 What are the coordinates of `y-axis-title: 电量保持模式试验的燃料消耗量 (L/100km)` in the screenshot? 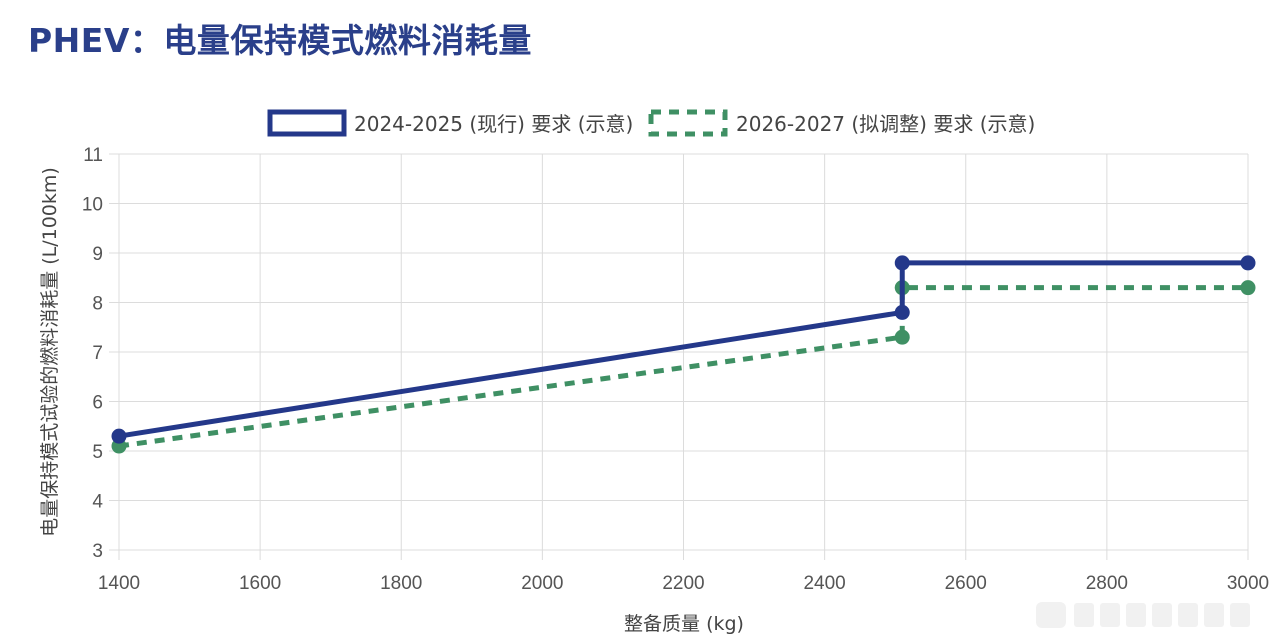 It's located at (50, 352).